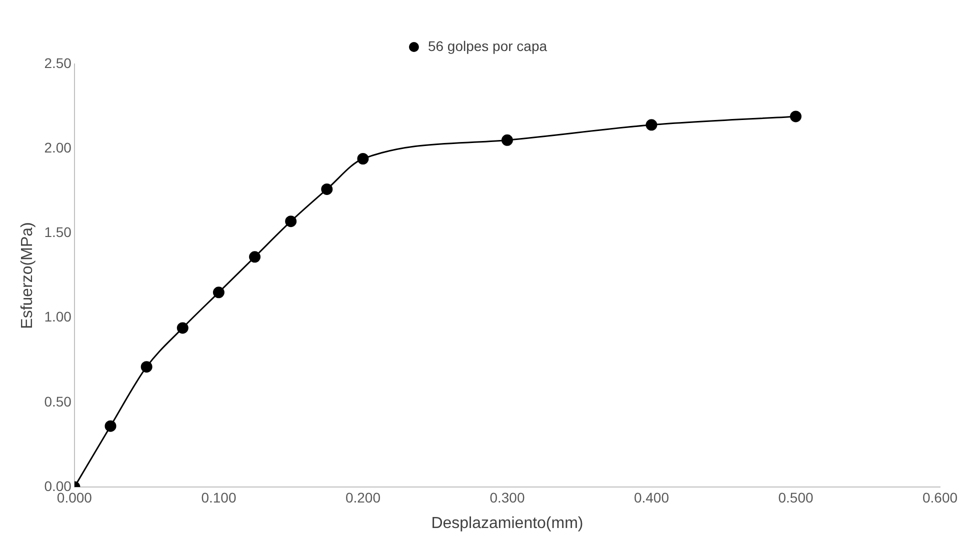  I want to click on y-tick-label: 1.50, so click(58, 232).